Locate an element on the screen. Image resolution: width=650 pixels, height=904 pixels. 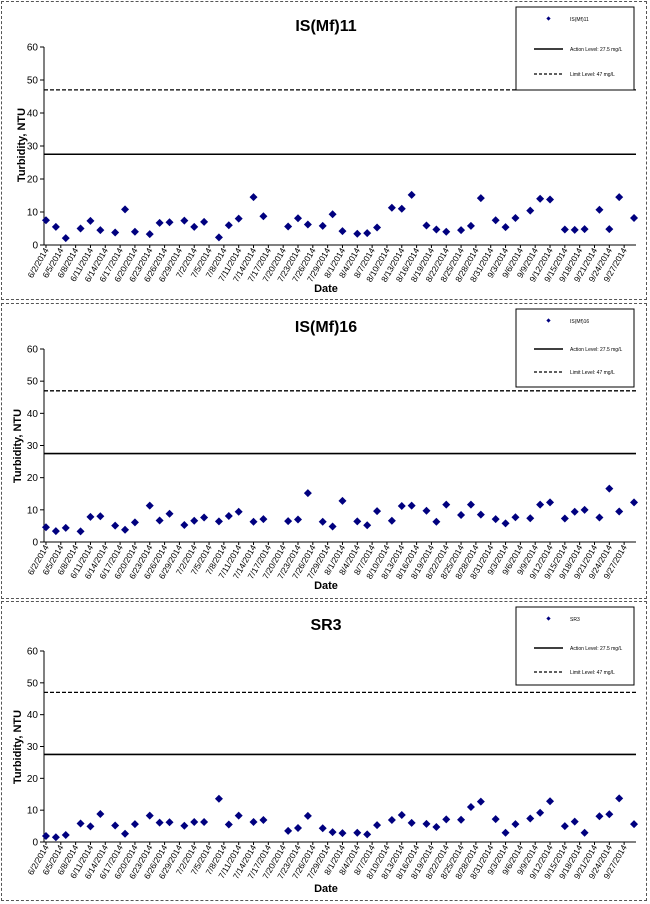
chart-title: SR3 is located at coordinates (325, 625).